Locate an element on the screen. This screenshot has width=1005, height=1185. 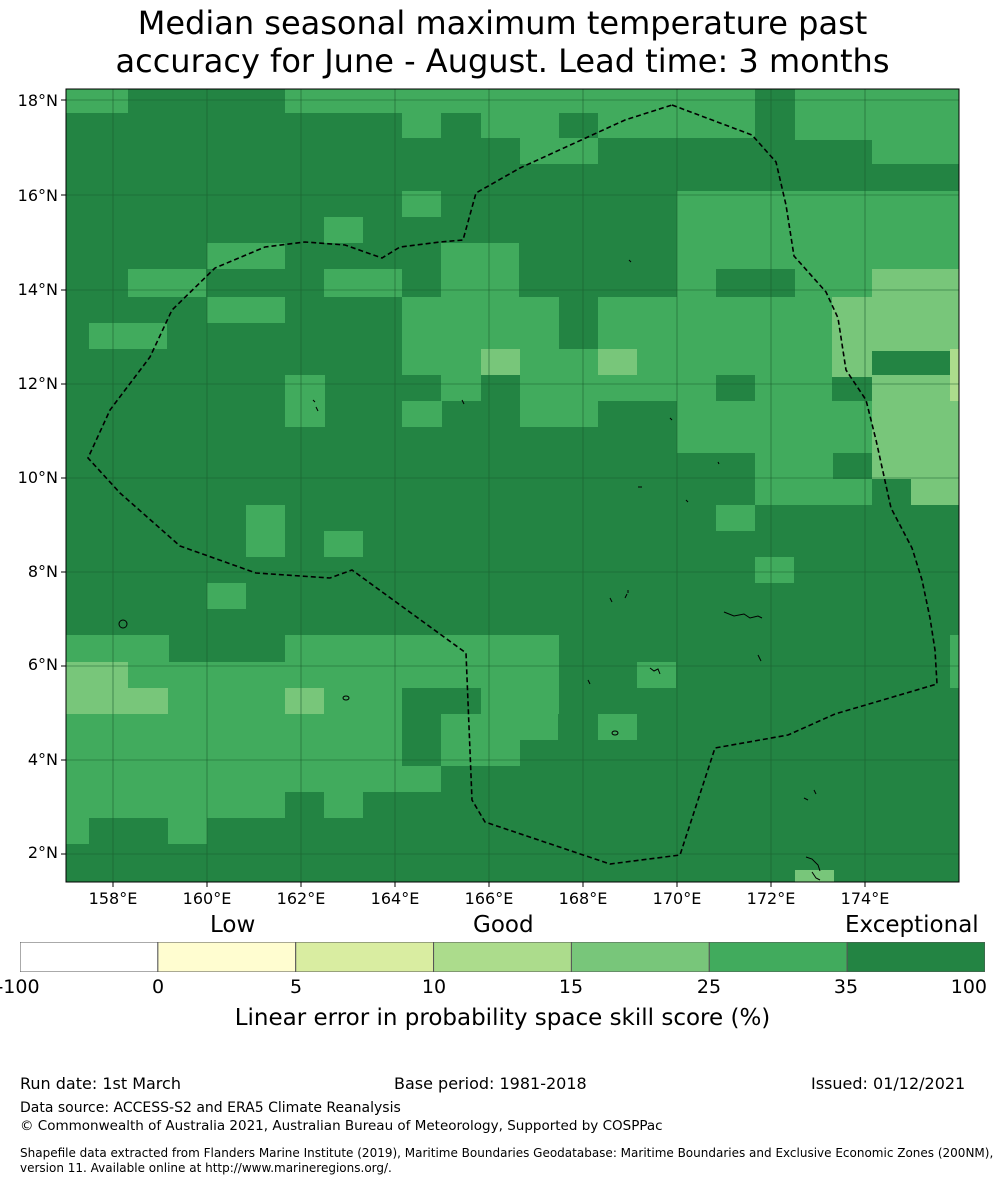
legend-category-low: Low is located at coordinates (233, 925).